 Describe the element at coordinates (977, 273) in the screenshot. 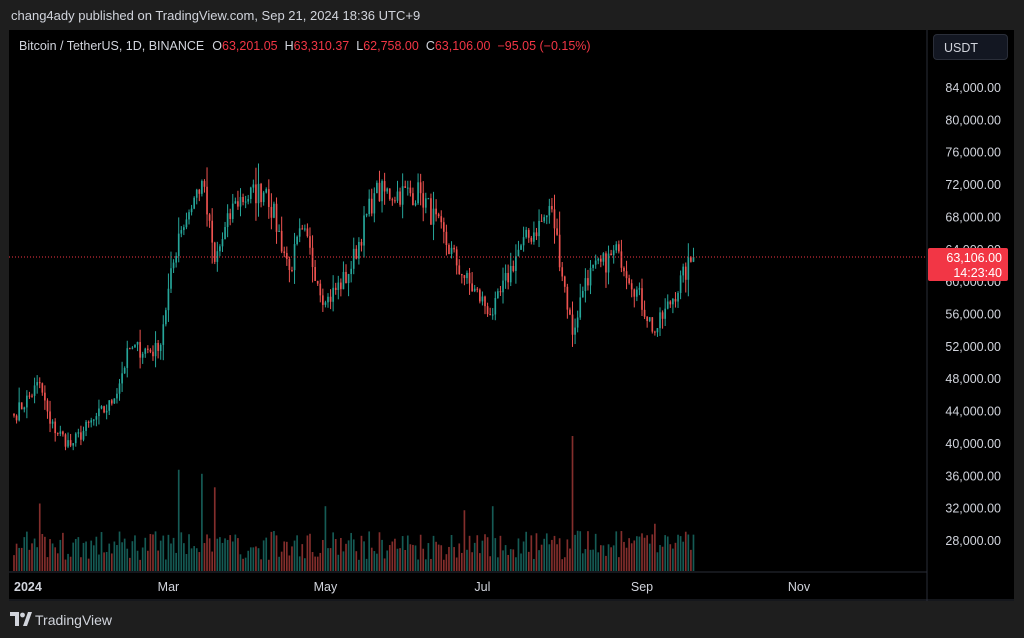

I see `bar-countdown: 14:23:40` at that location.